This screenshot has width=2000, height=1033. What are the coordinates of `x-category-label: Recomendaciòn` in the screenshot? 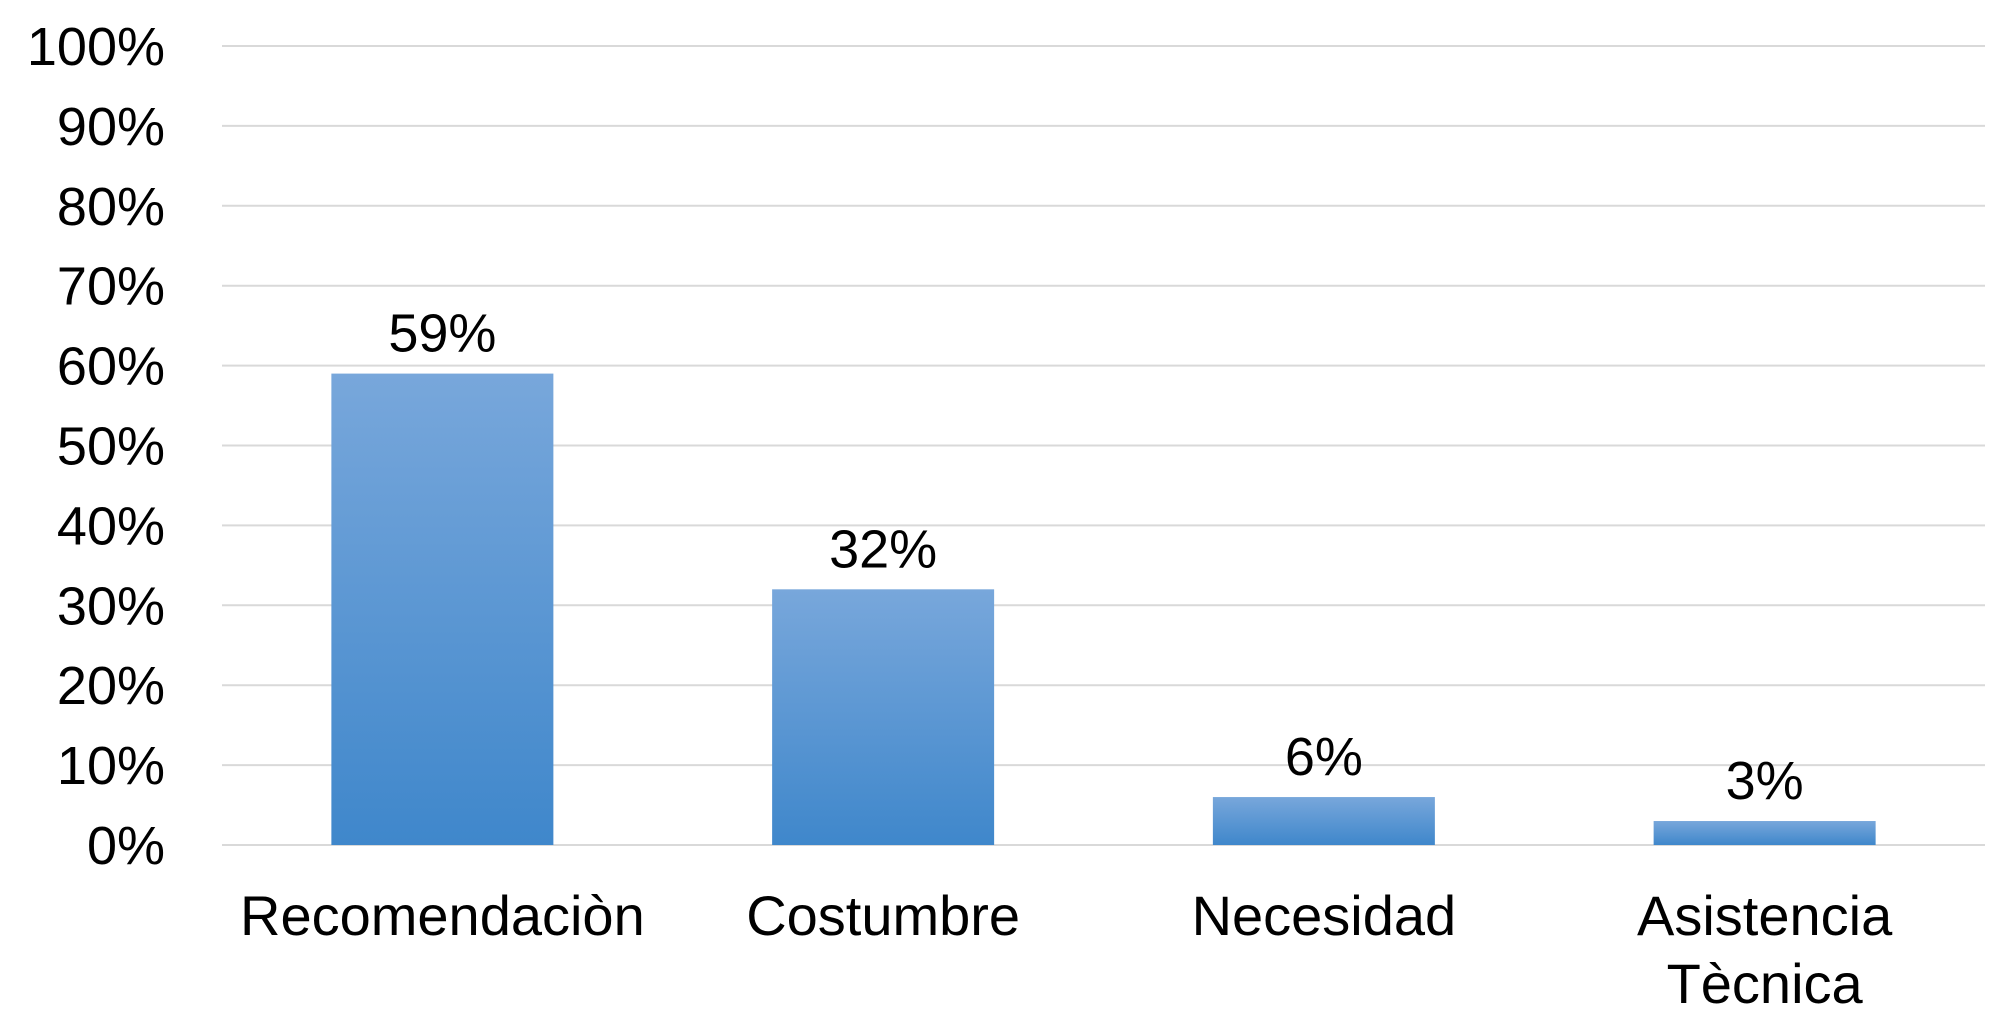 It's located at (442, 915).